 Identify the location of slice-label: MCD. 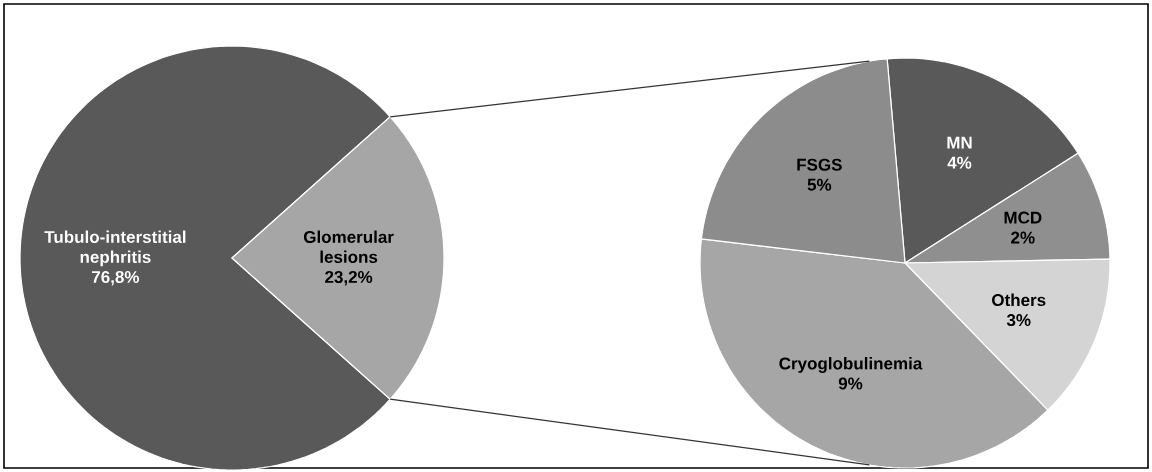
(1023, 217).